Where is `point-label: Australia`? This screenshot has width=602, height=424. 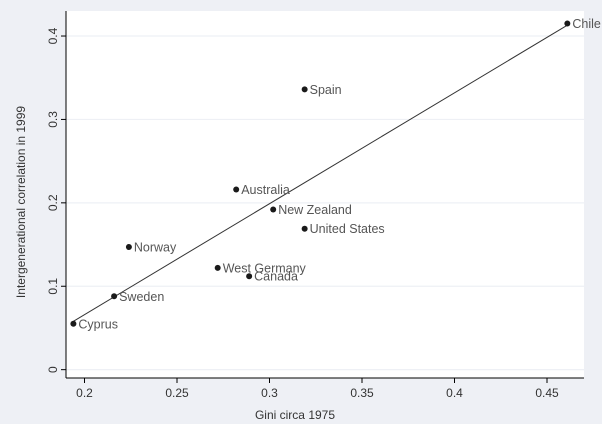
point-label: Australia is located at coordinates (265, 190).